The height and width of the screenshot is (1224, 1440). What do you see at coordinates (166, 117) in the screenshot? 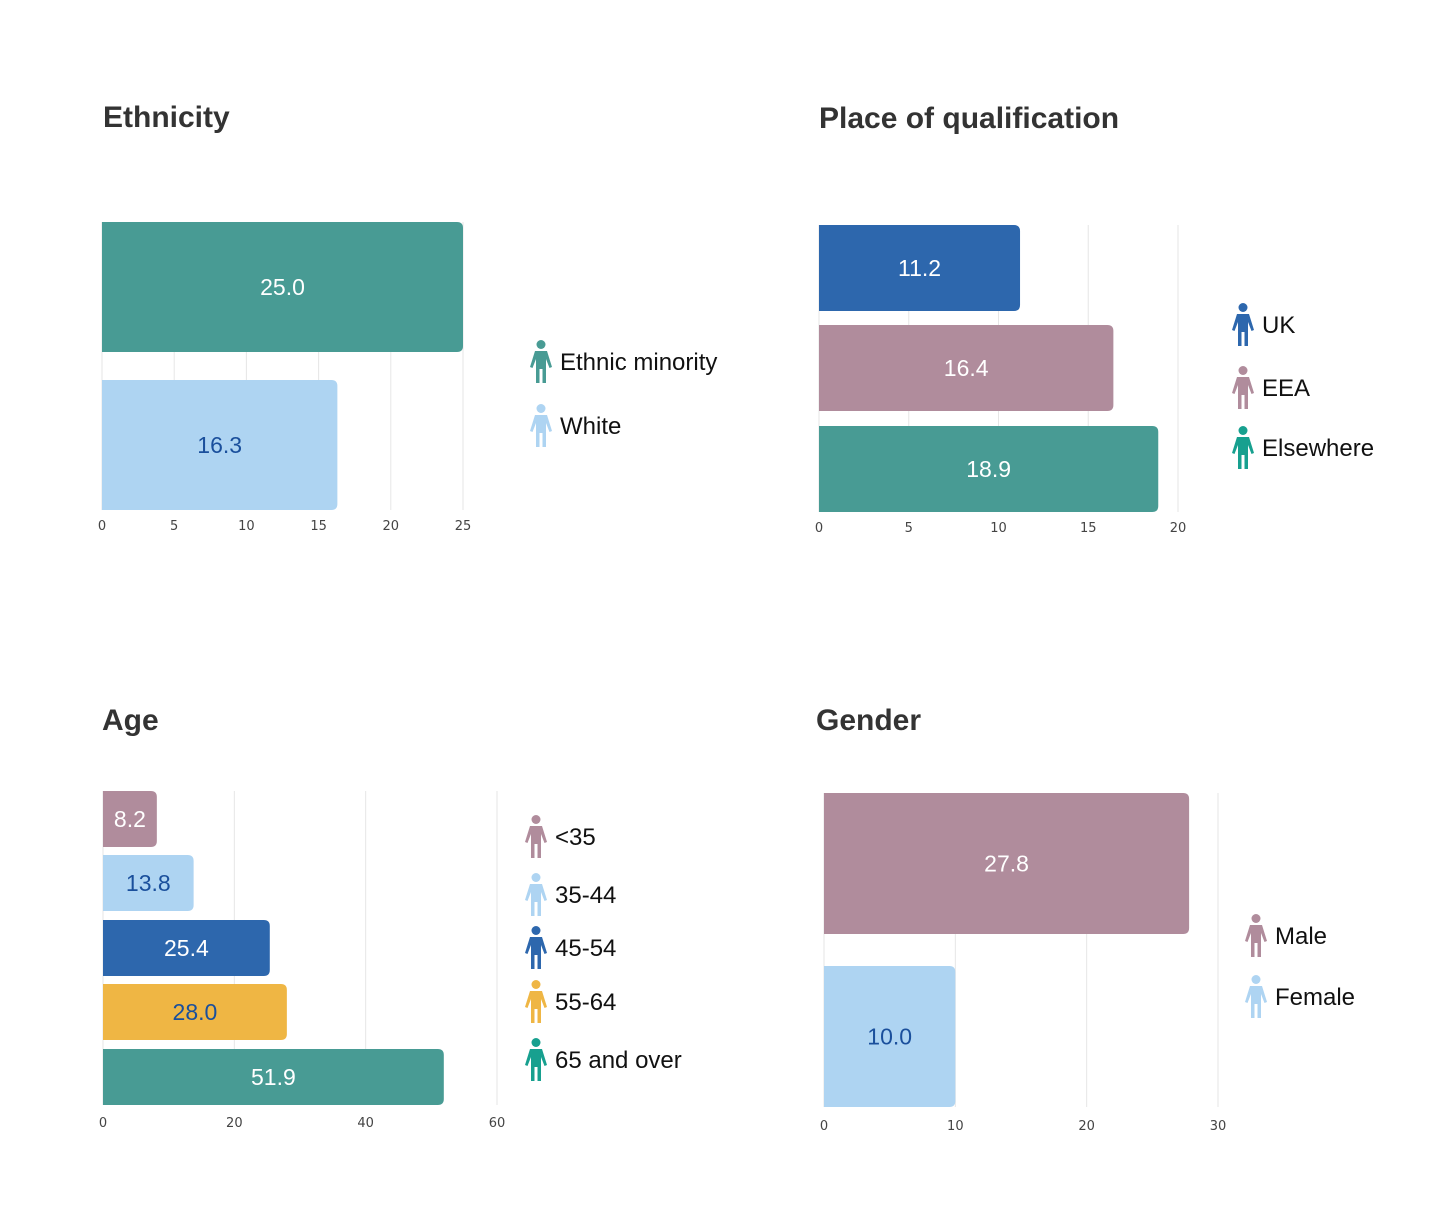
I see `chart-title: Ethnicity` at bounding box center [166, 117].